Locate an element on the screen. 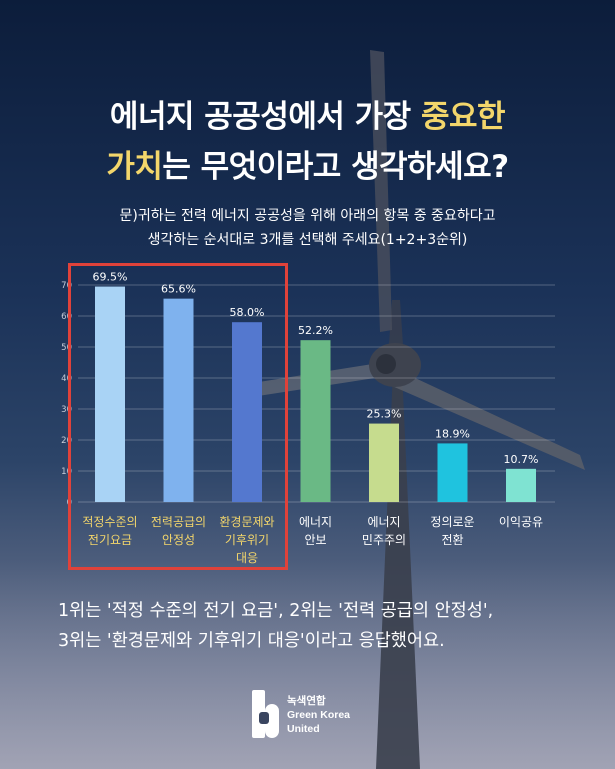 The width and height of the screenshot is (615, 769). data-label: 18.9% is located at coordinates (452, 433).